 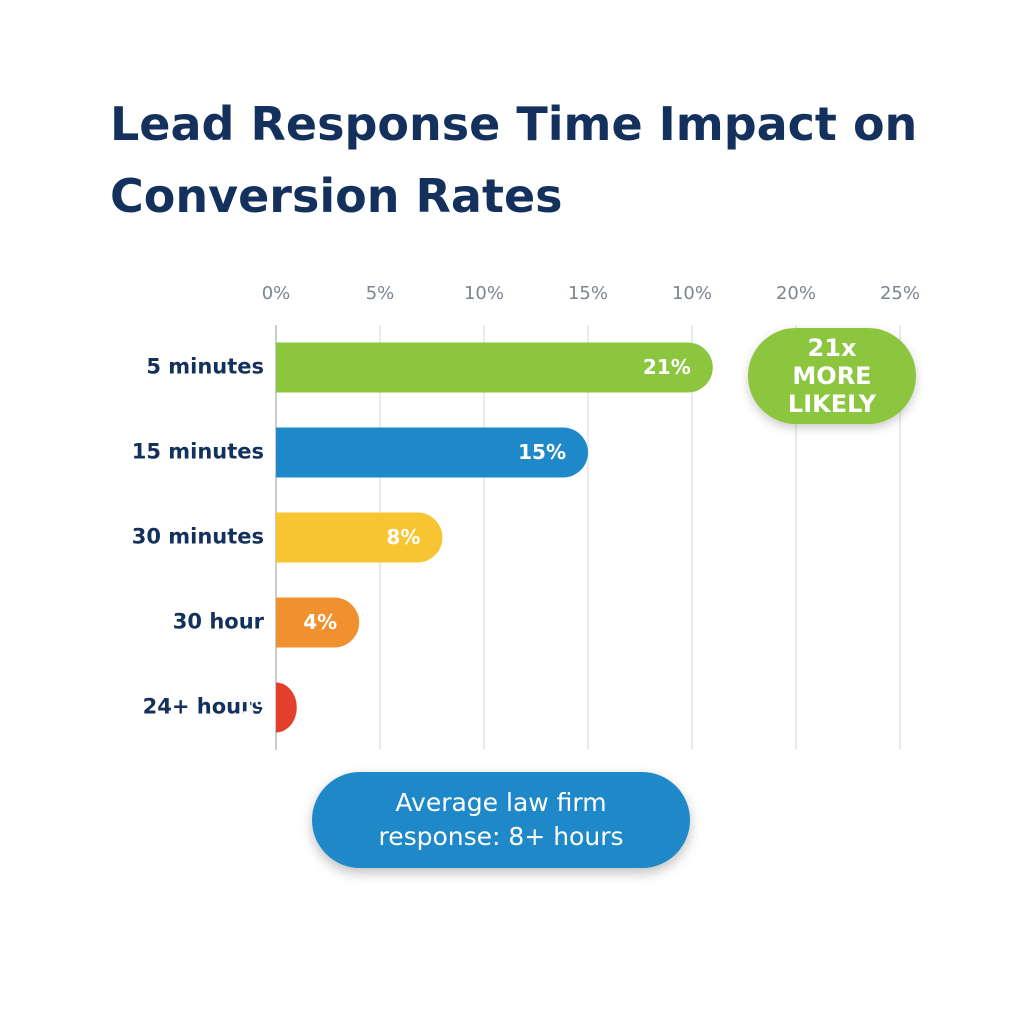 What do you see at coordinates (588, 293) in the screenshot?
I see `x-tick-label: 15%` at bounding box center [588, 293].